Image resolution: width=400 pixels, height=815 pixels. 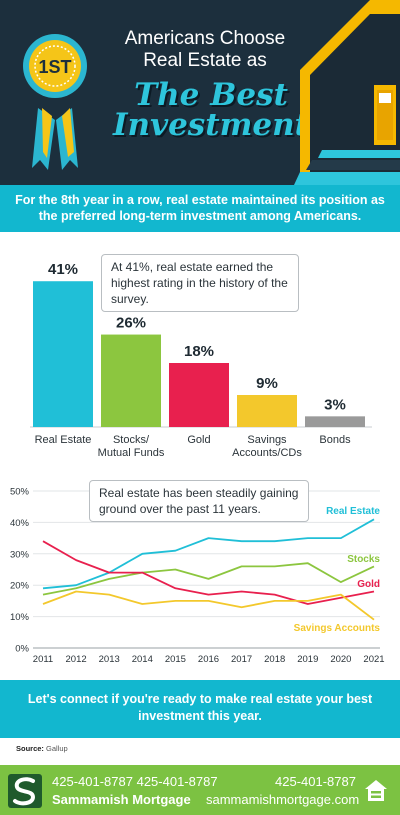 What do you see at coordinates (131, 453) in the screenshot?
I see `bar-category-label: Mutual Funds` at bounding box center [131, 453].